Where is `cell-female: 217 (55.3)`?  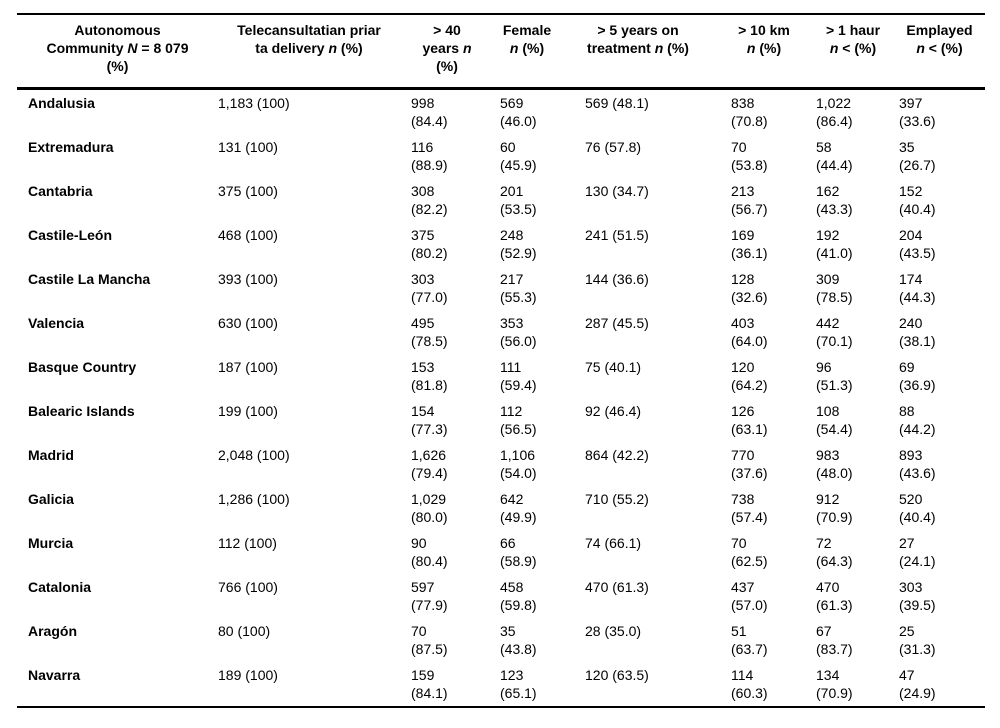
cell-female: 217 (55.3) is located at coordinates (518, 288).